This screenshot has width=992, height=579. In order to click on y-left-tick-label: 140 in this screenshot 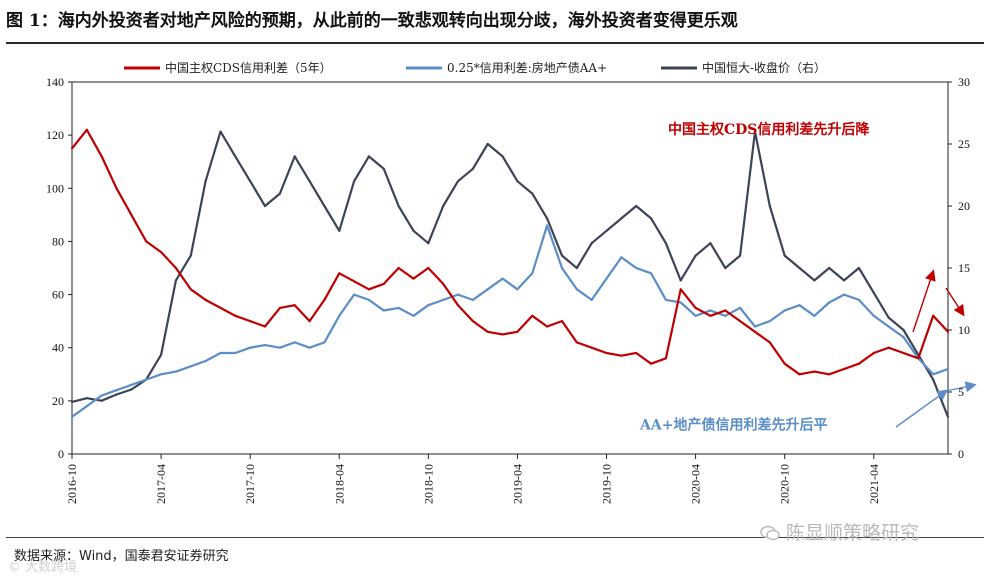, I will do `click(55, 82)`.